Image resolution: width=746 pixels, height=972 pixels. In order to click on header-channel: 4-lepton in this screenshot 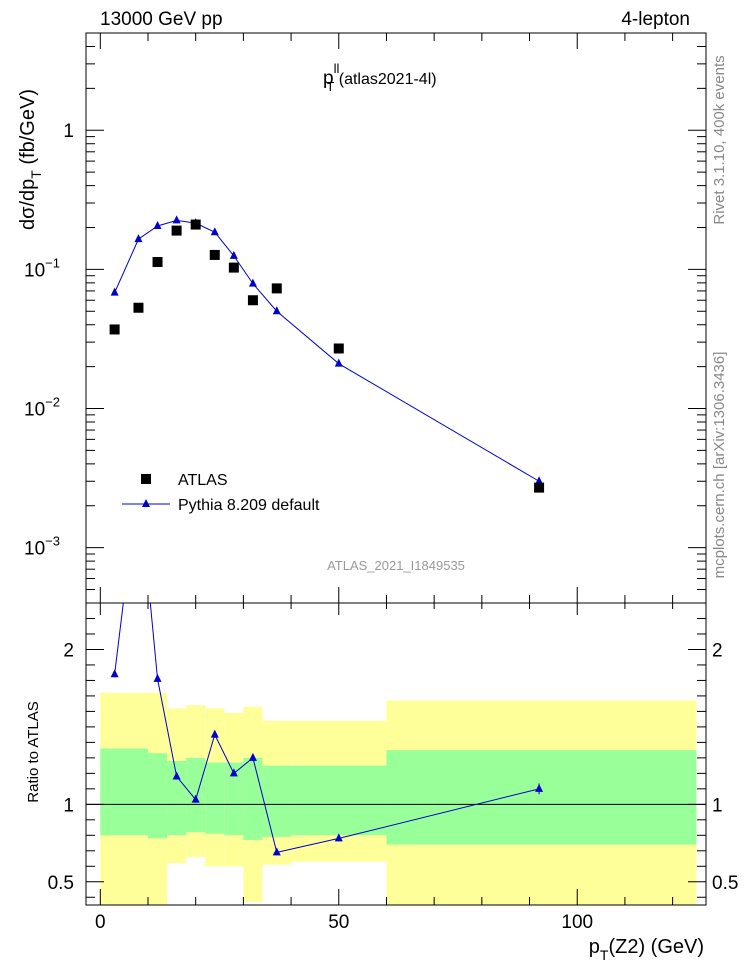, I will do `click(655, 19)`.